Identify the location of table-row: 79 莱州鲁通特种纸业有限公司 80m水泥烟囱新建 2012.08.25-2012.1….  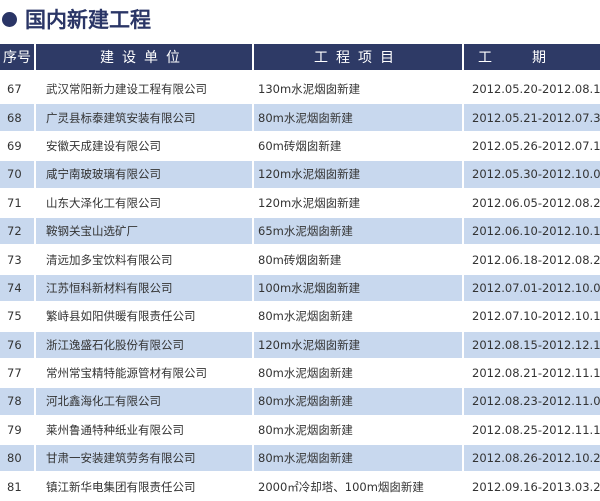
(300, 430).